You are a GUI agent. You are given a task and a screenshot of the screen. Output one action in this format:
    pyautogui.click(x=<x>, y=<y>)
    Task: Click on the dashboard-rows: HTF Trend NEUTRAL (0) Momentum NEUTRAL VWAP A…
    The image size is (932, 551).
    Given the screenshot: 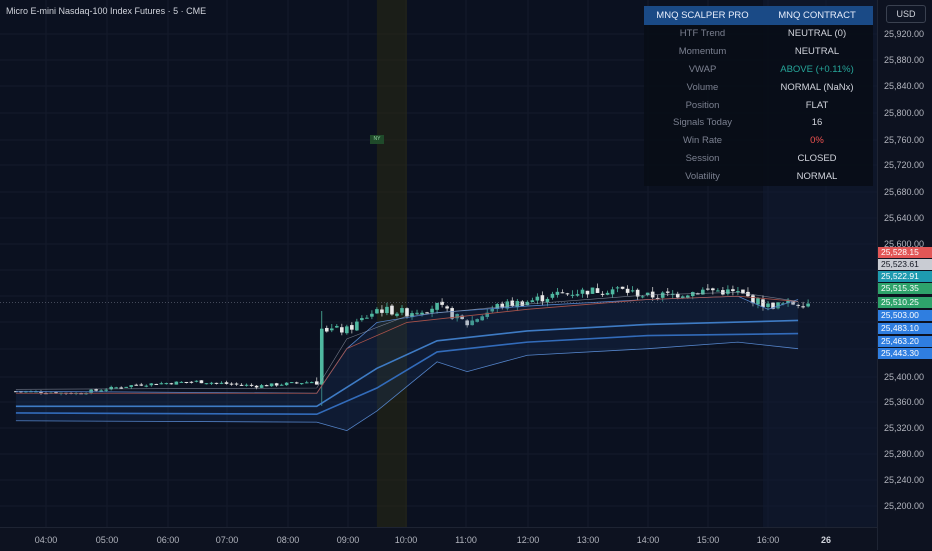 What is the action you would take?
    pyautogui.click(x=758, y=105)
    